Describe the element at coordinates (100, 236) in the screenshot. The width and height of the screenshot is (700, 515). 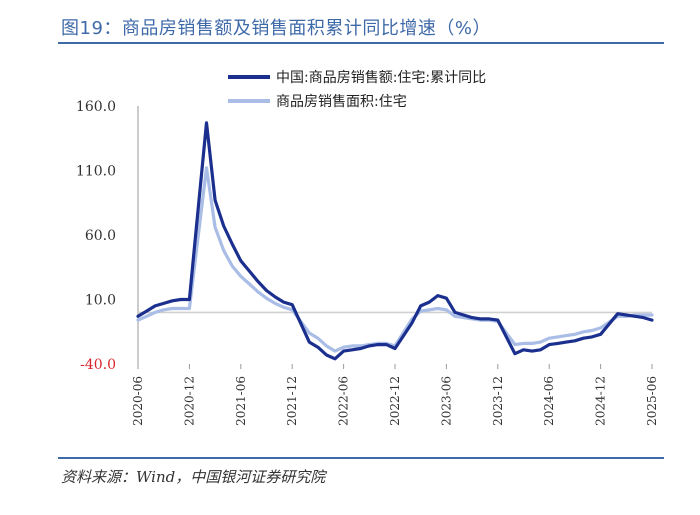
I see `y-tick-label: 60.0` at that location.